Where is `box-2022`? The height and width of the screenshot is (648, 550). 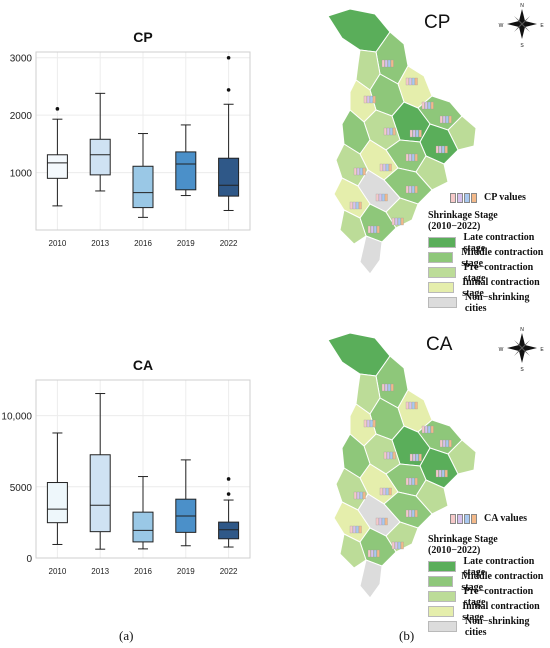 box-2022 is located at coordinates (229, 177).